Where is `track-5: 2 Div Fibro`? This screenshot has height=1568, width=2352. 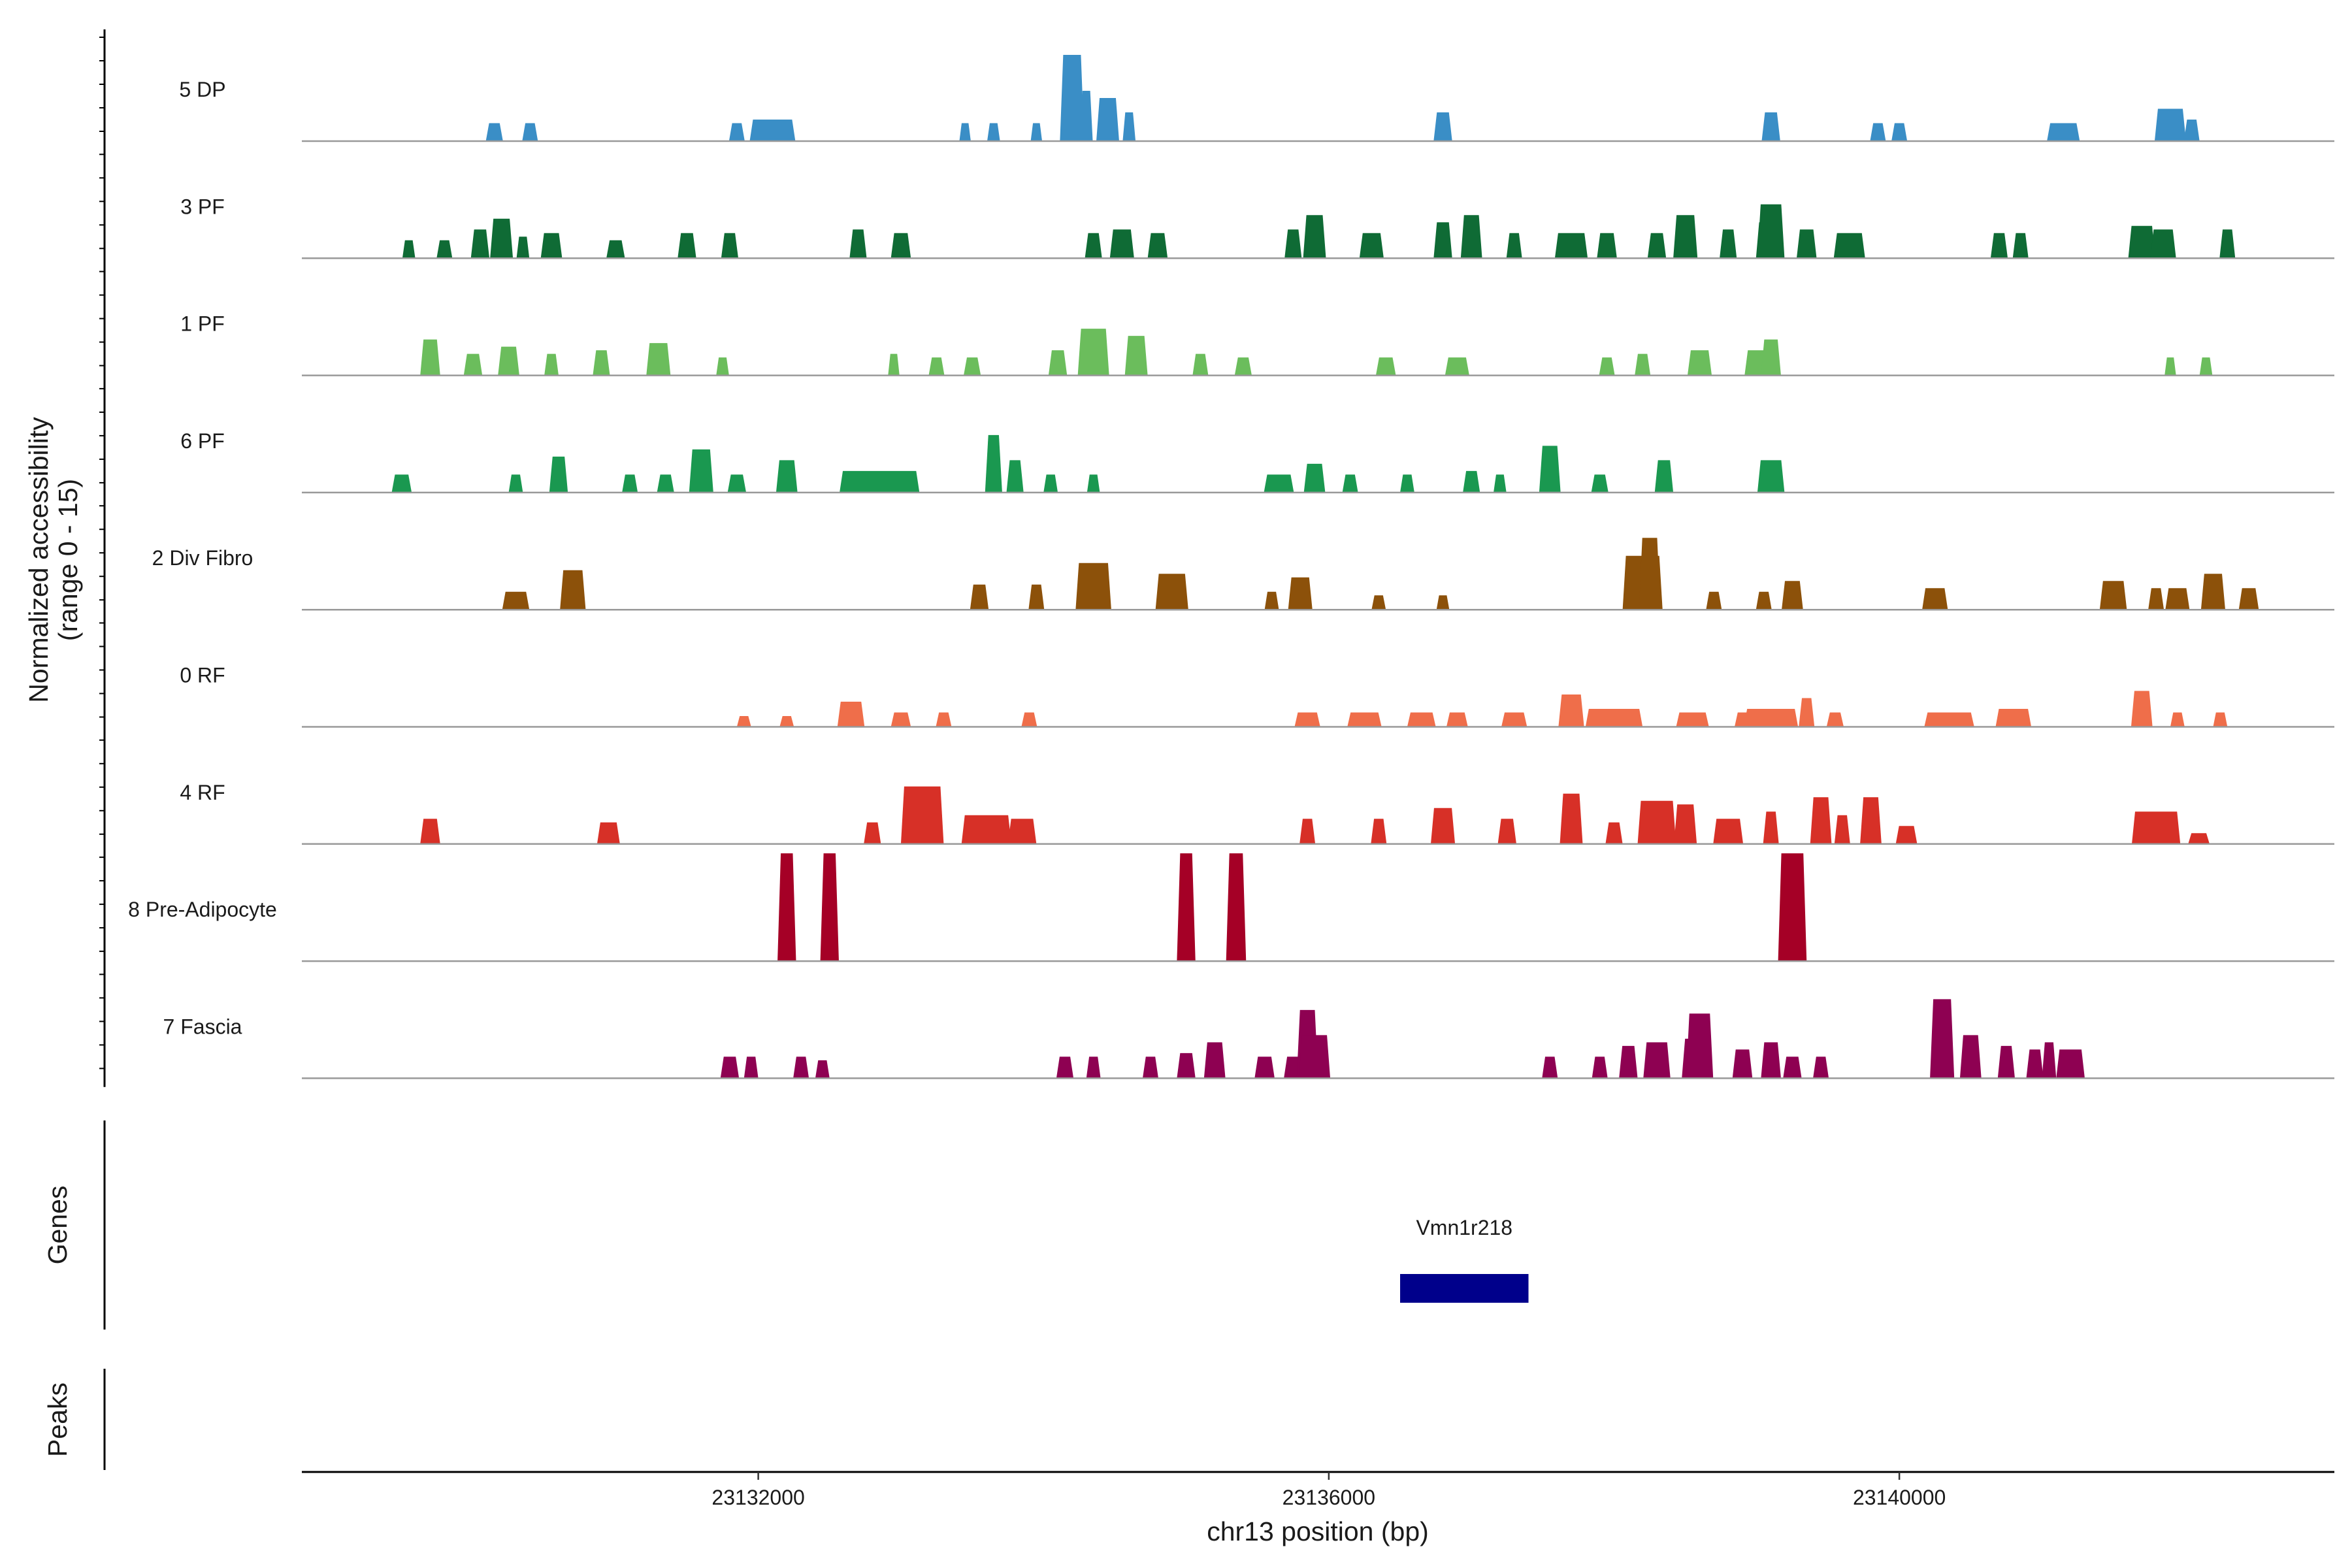
track-5: 2 Div Fibro is located at coordinates (1216, 558).